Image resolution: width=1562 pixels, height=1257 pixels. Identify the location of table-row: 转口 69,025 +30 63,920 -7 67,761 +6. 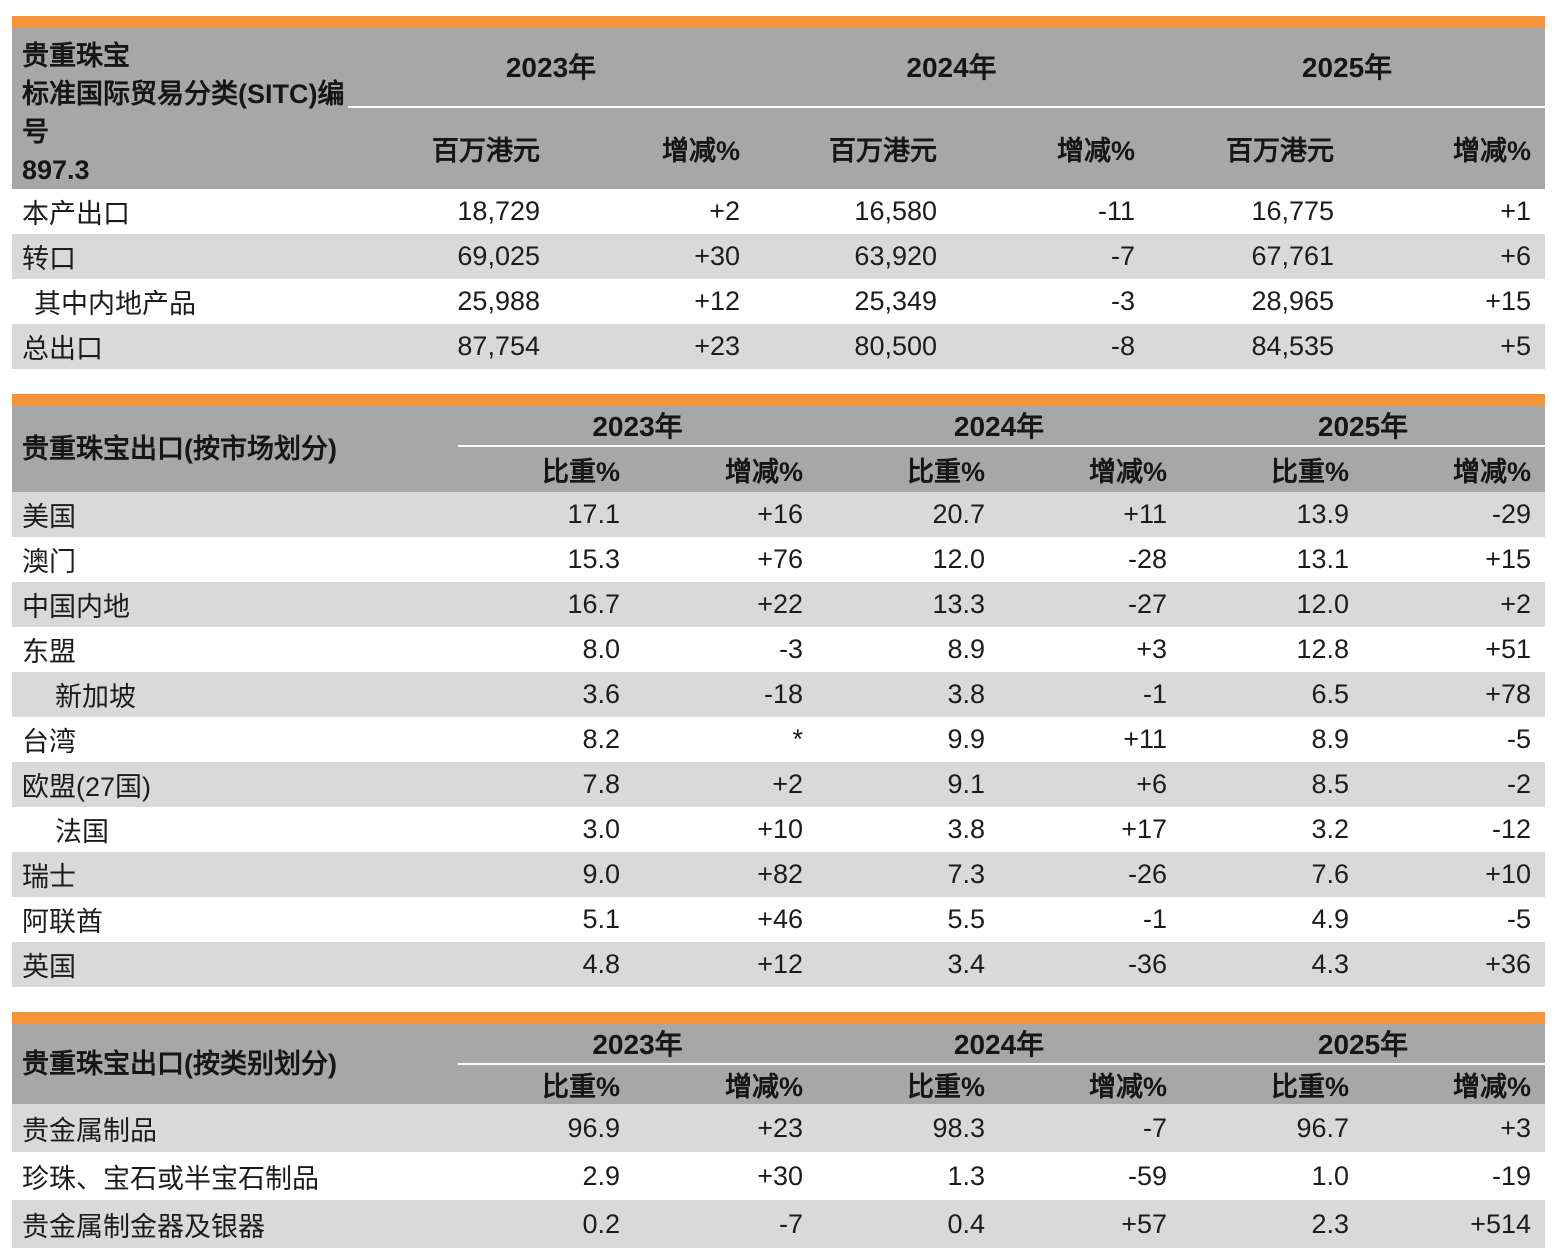
(779, 256).